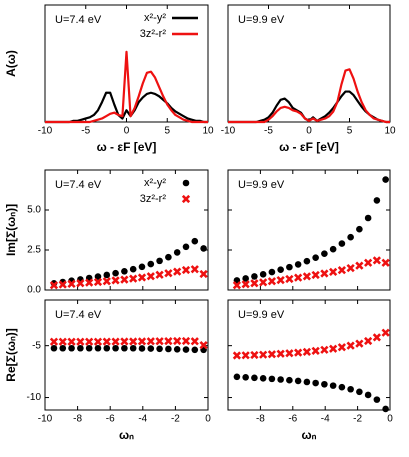  Describe the element at coordinates (11, 354) in the screenshot. I see `y-axis-label: Re[Σ(ωₙ)]` at that location.